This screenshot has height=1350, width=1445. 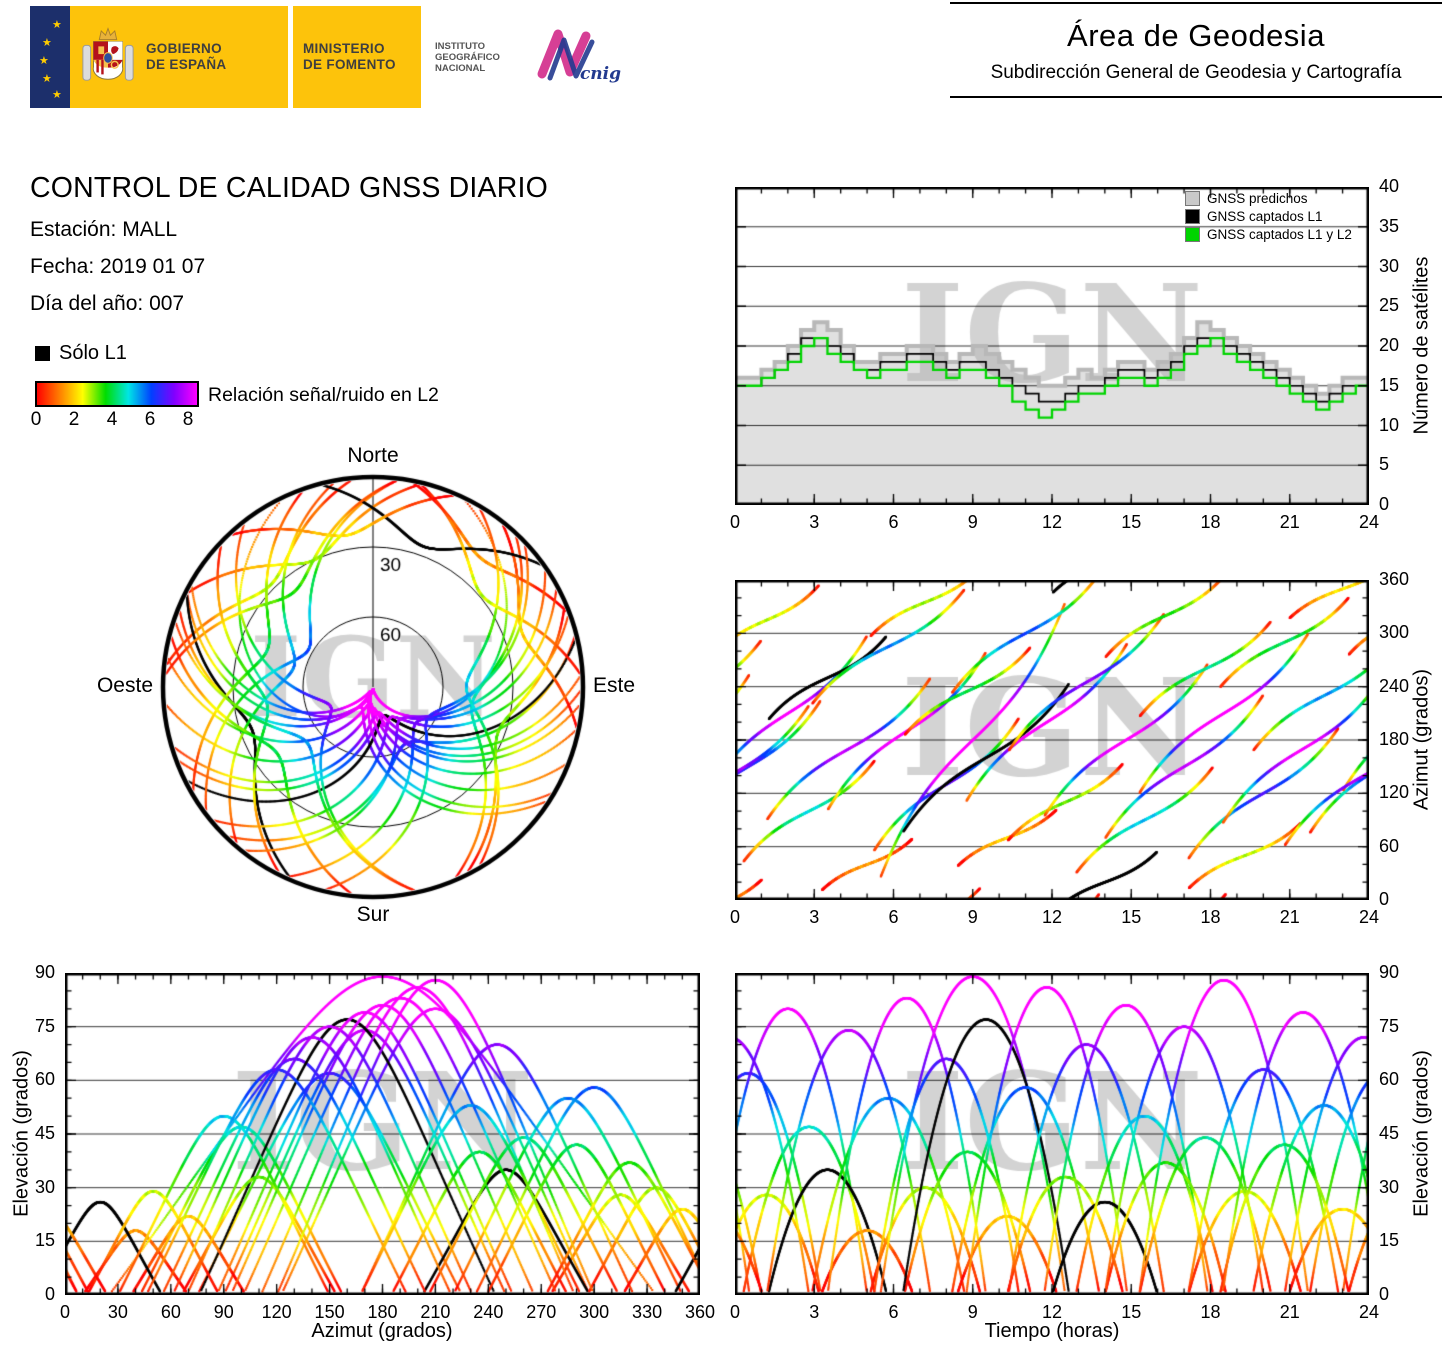 I want to click on snr-colorbar, so click(x=117, y=394).